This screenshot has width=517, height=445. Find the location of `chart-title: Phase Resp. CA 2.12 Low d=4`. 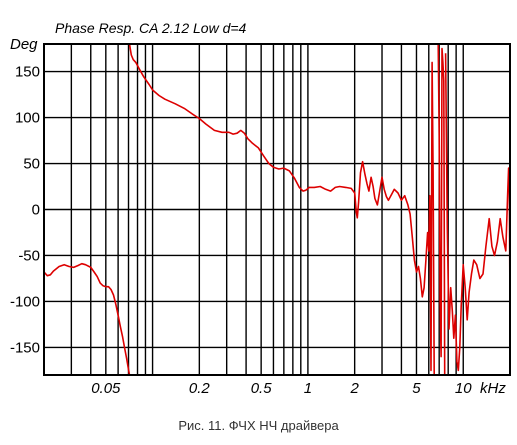

chart-title: Phase Resp. CA 2.12 Low d=4 is located at coordinates (151, 28).